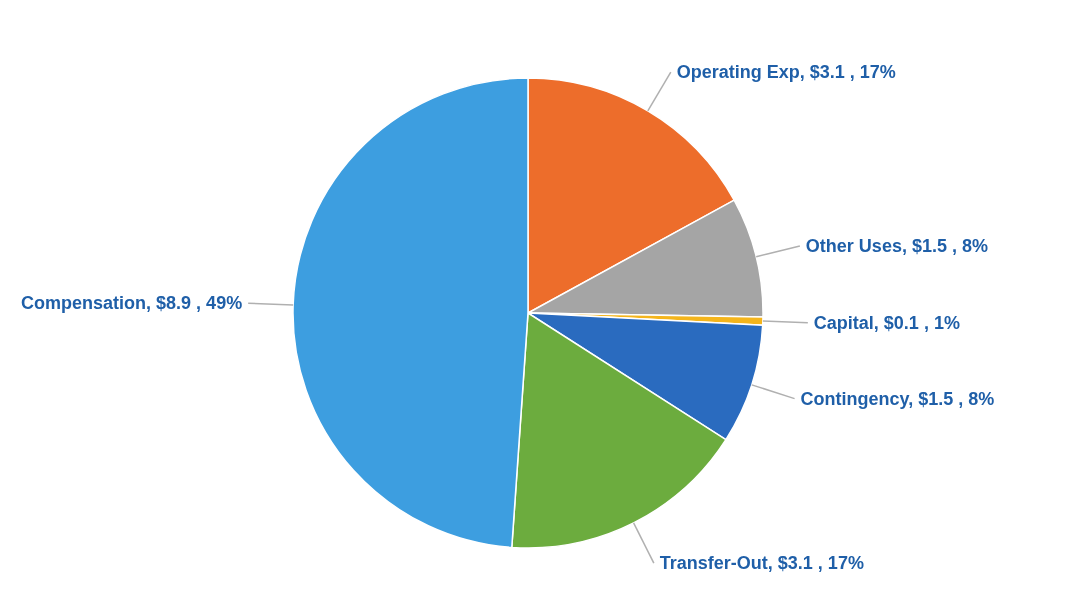  What do you see at coordinates (897, 398) in the screenshot?
I see `slice-label: Contingency, $1.5 , 8%` at bounding box center [897, 398].